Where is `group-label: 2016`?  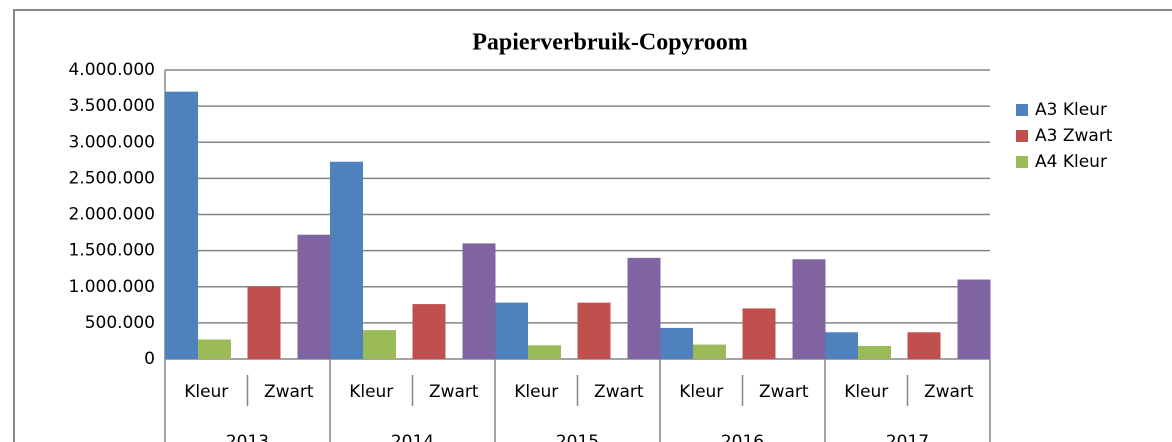
group-label: 2016 is located at coordinates (742, 437).